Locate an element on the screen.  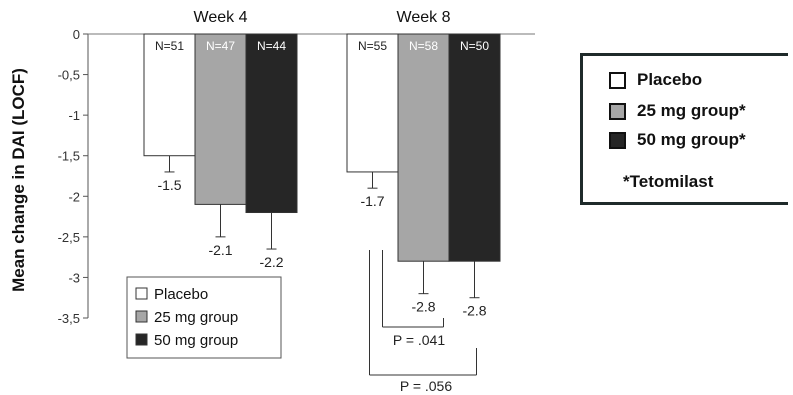
y-tick-label: 0 is located at coordinates (76, 34).